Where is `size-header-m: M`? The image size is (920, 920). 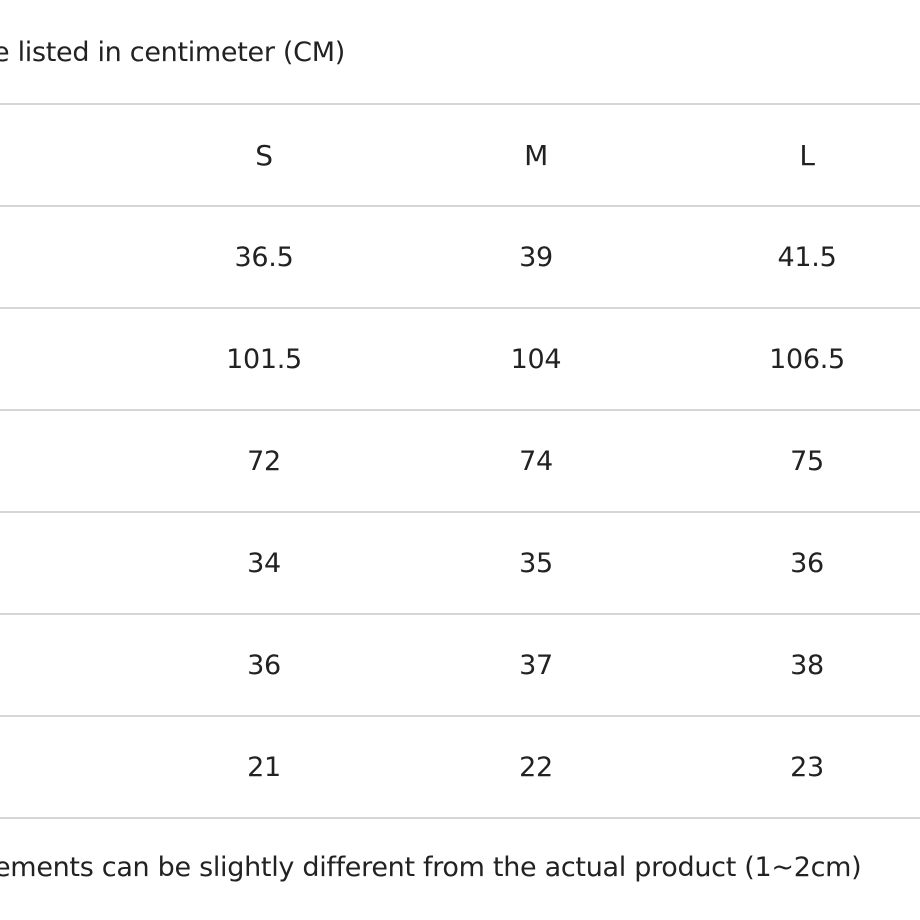
size-header-m: M is located at coordinates (536, 154).